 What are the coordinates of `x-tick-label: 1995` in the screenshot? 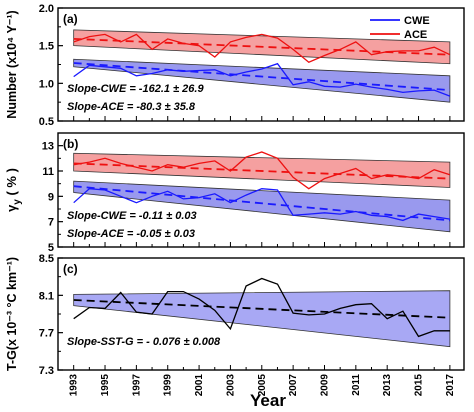 It's located at (105, 385).